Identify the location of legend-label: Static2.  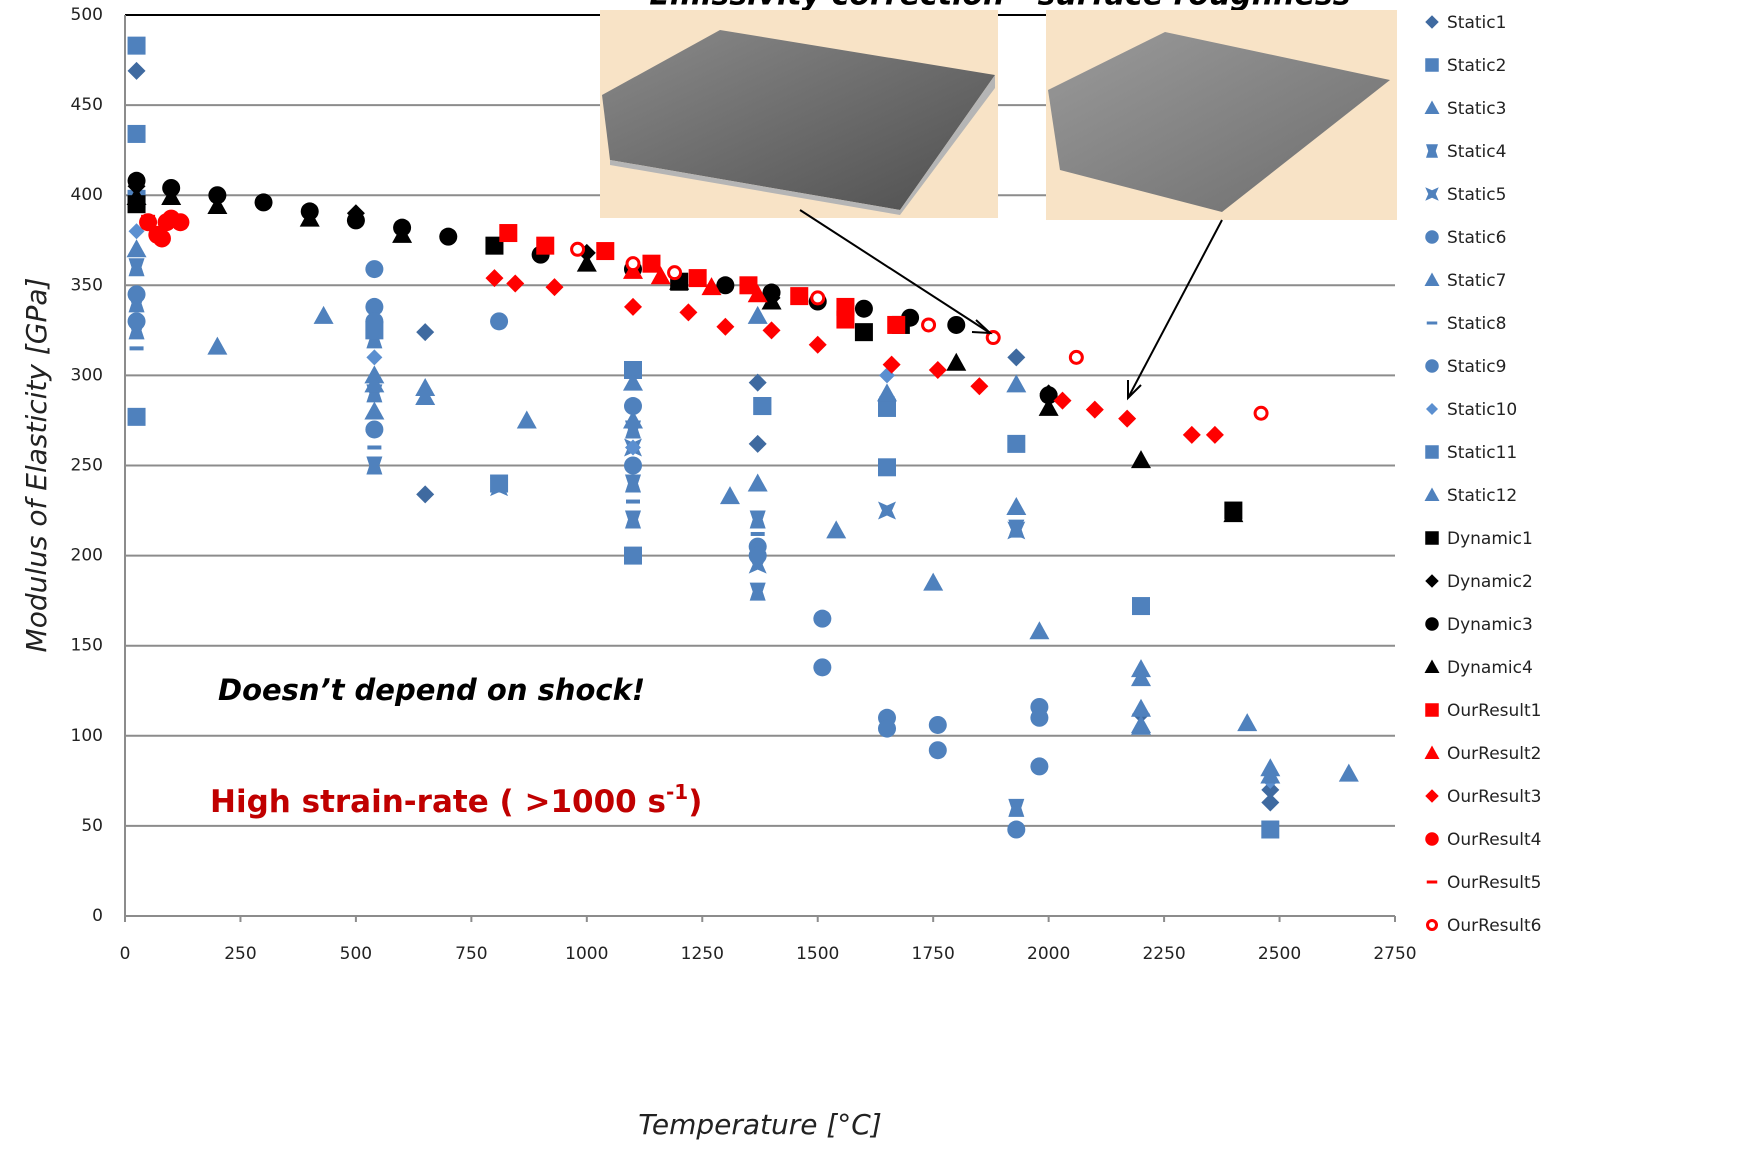
(1476, 66).